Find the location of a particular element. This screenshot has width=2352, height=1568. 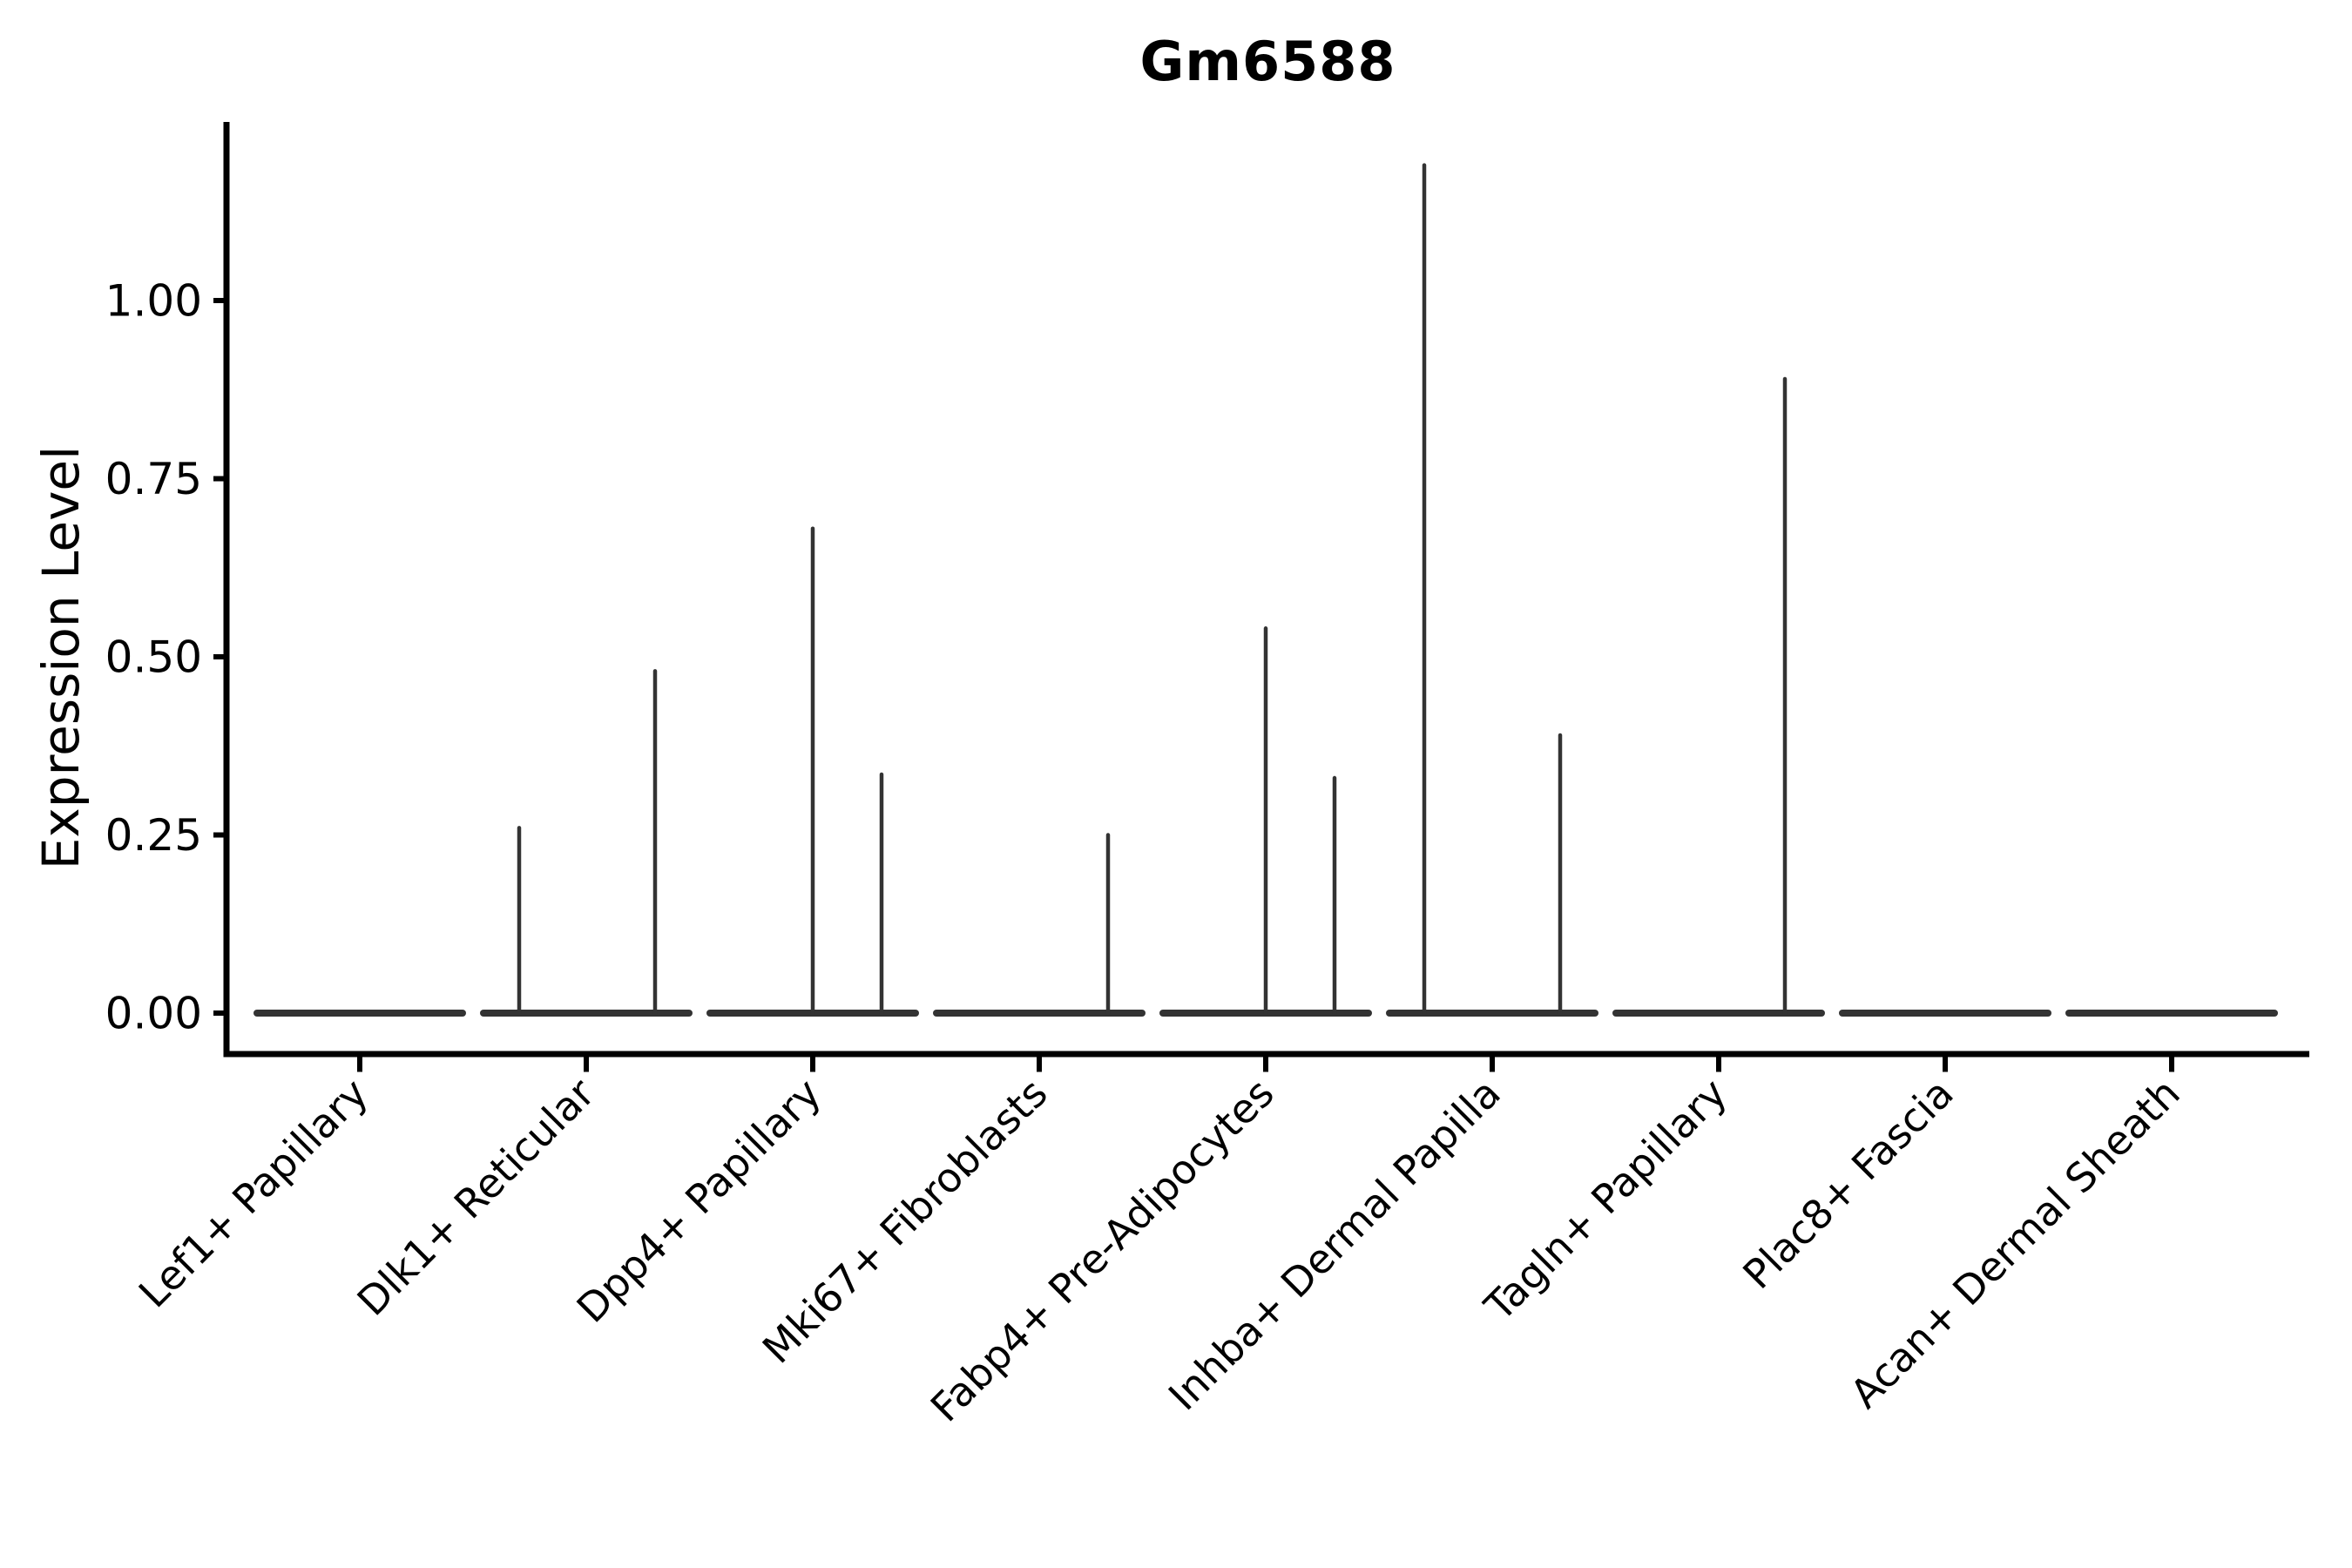

x-tick-label: Tagln+ Papillary is located at coordinates (1605, 1201).